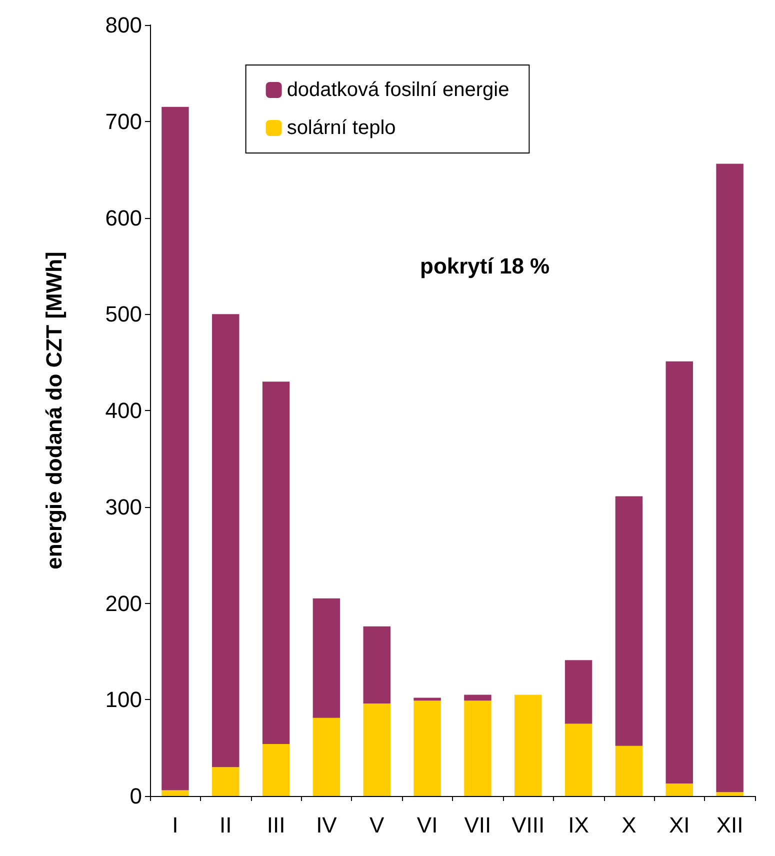  What do you see at coordinates (427, 825) in the screenshot?
I see `x-tick-label: VI` at bounding box center [427, 825].